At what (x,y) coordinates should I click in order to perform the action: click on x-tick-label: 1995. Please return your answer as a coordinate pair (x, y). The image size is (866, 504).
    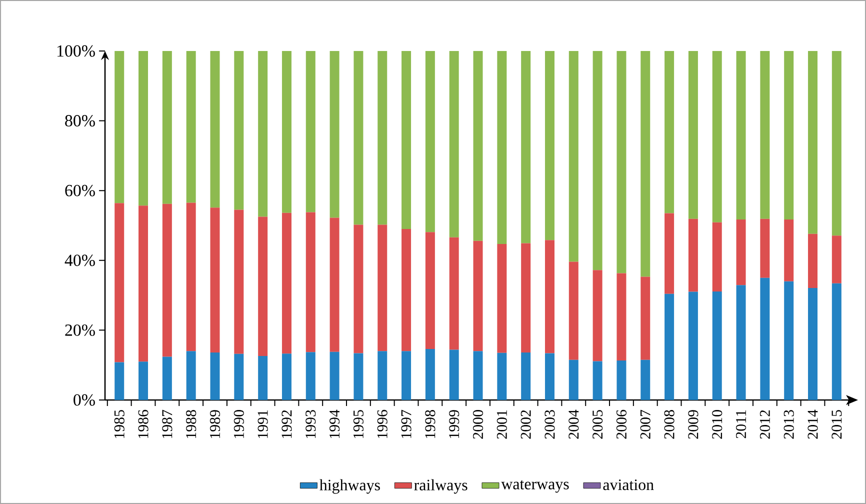
    Looking at the image, I should click on (358, 424).